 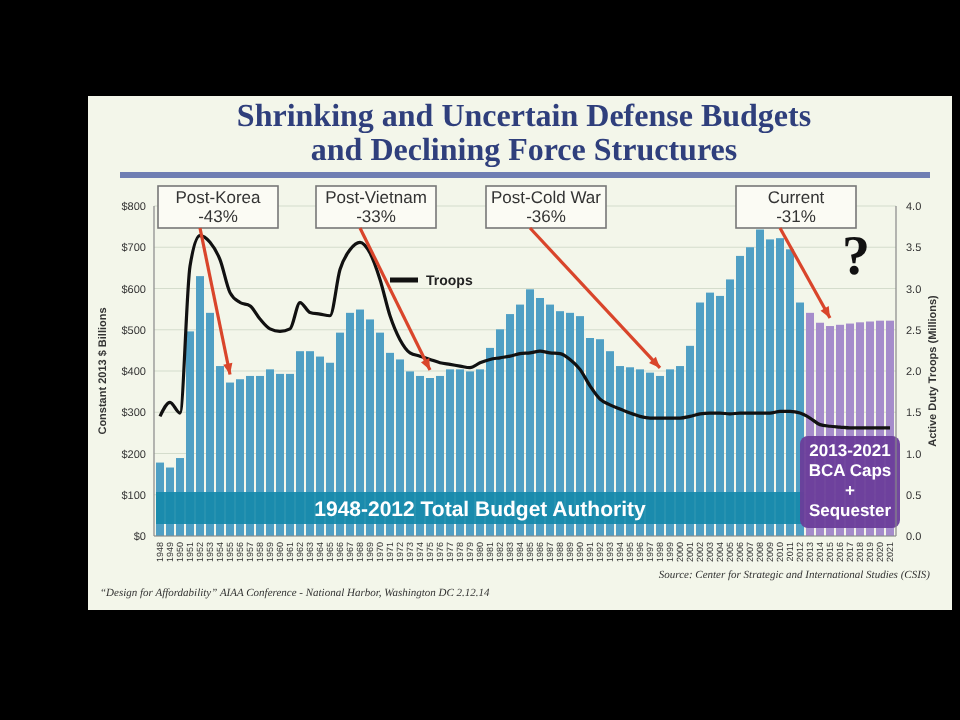 I want to click on annotation: Post-Vietnam -33%, so click(x=376, y=206).